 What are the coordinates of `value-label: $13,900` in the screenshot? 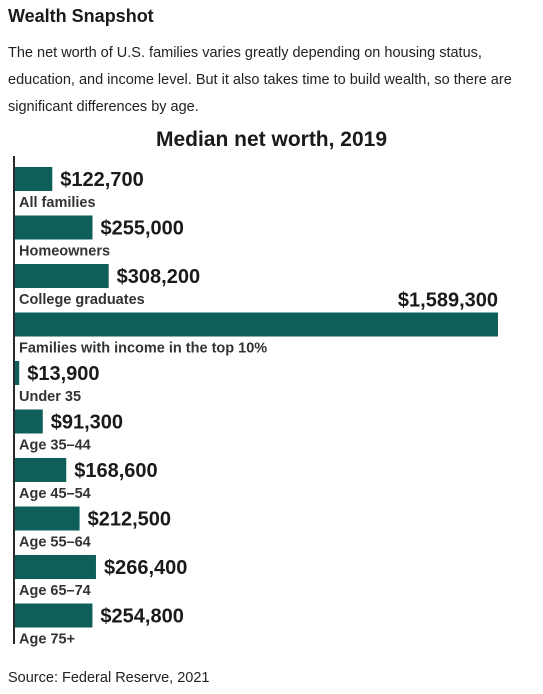 It's located at (63, 374).